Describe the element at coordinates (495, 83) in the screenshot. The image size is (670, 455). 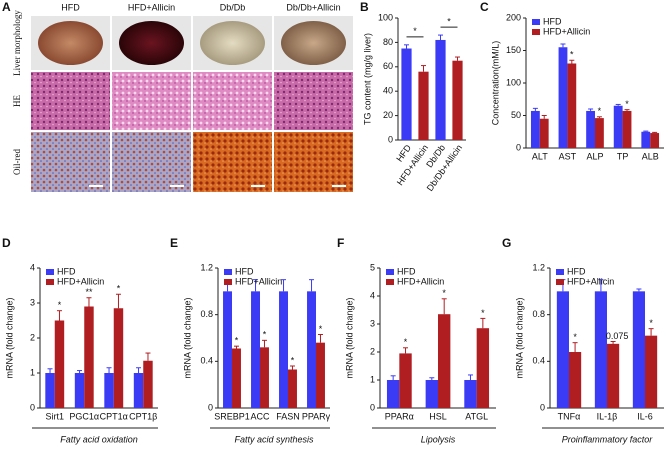
I see `y-axis-label: Concentration(mM/L)` at that location.